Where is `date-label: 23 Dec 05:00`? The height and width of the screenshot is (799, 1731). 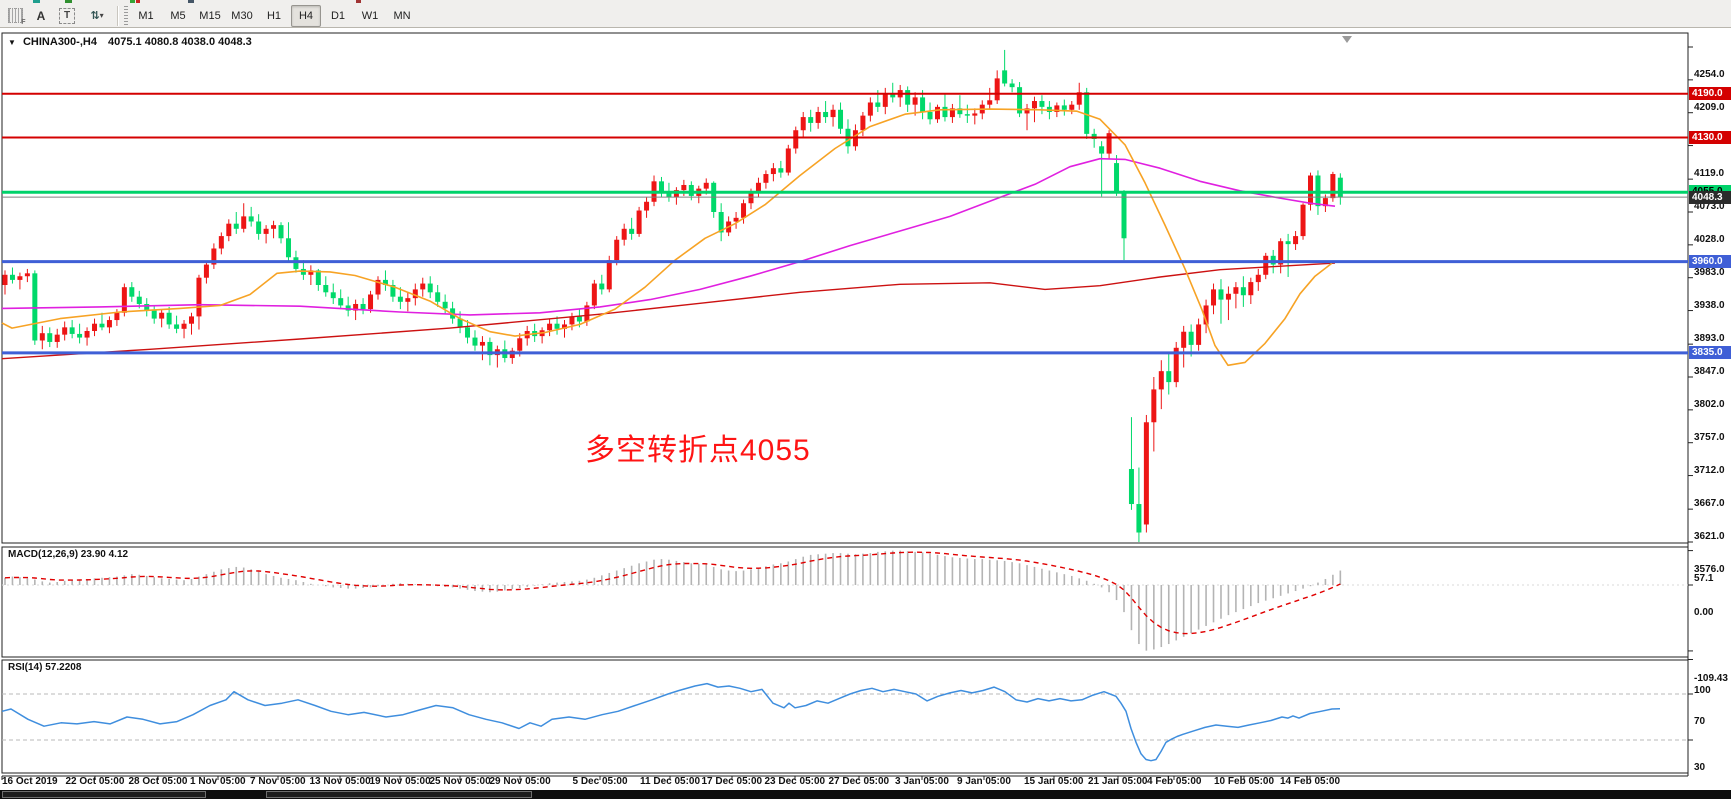 date-label: 23 Dec 05:00 is located at coordinates (795, 781).